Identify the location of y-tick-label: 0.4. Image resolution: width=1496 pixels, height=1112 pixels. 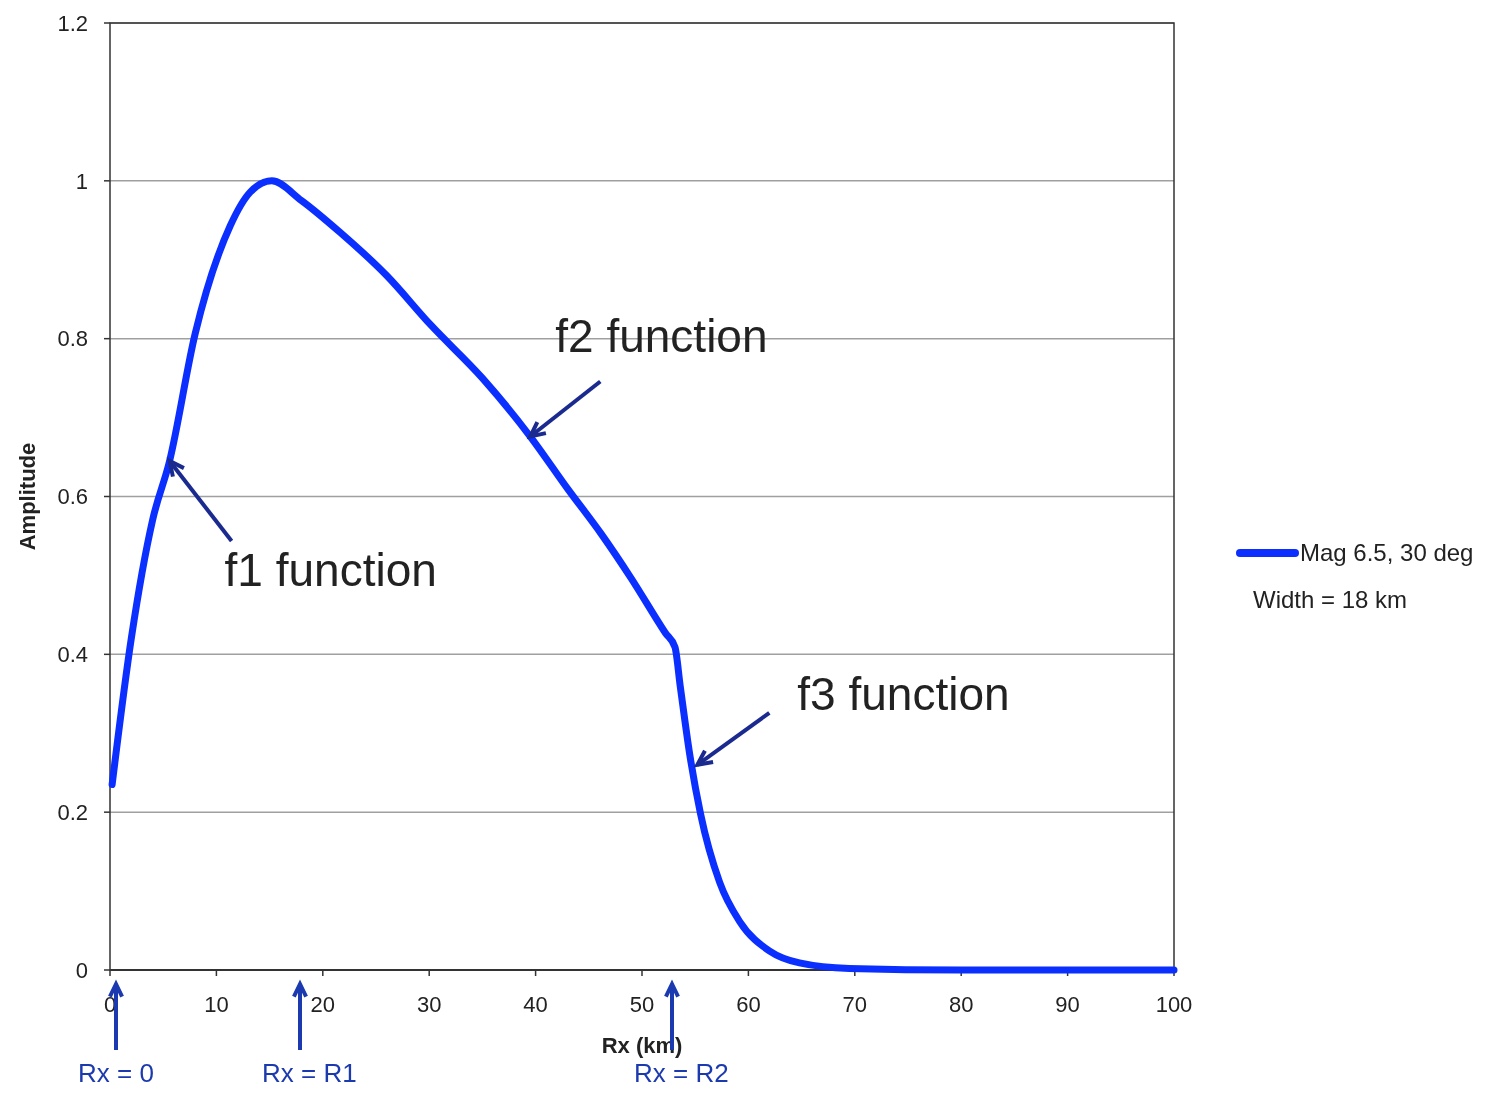
(72, 655).